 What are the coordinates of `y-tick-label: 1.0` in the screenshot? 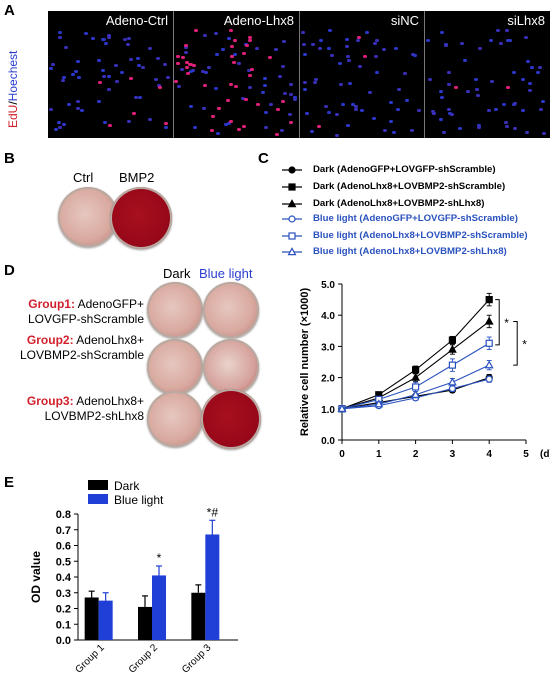 It's located at (328, 410).